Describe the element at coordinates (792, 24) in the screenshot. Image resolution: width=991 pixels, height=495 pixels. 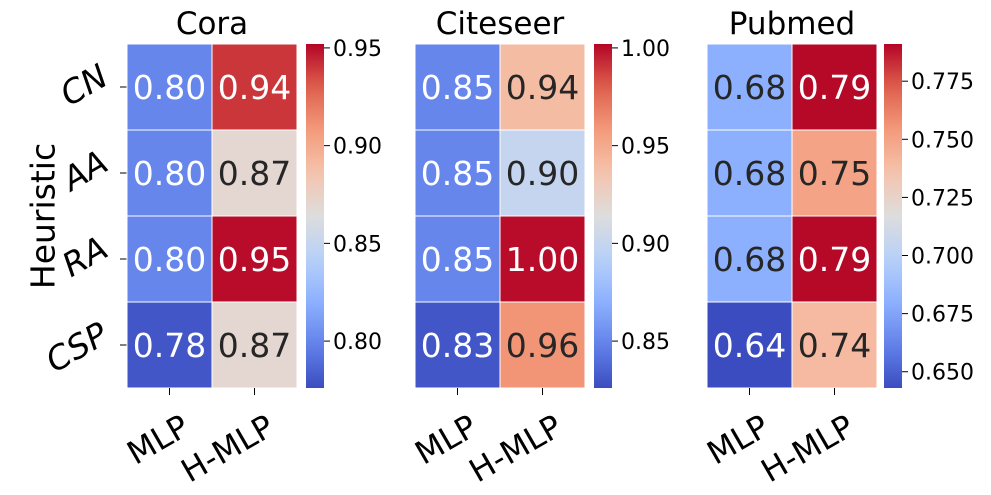
I see `panel-title-pubmed: Pubmed` at that location.